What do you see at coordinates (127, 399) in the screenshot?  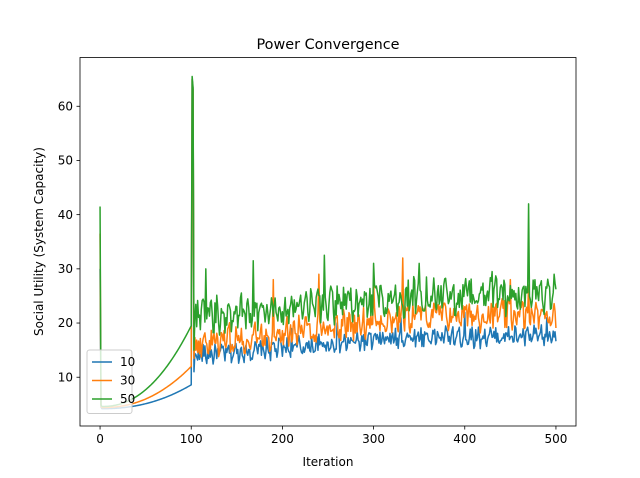 I see `legend-label-50: 50` at bounding box center [127, 399].